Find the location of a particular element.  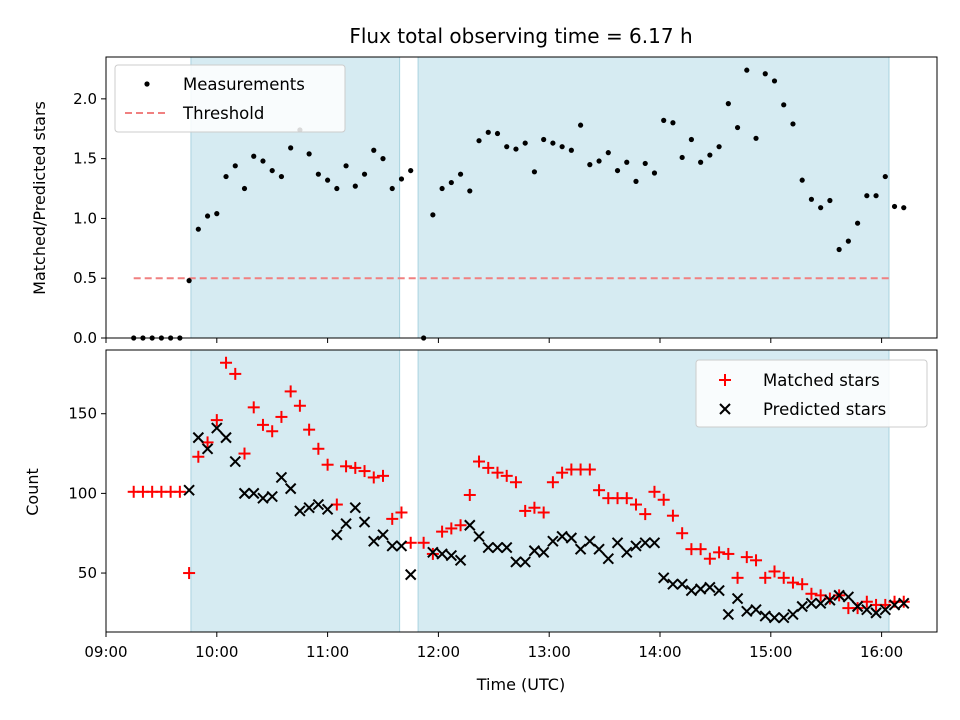

chart-title: Flux total observing time = 6.17 h is located at coordinates (520, 36).